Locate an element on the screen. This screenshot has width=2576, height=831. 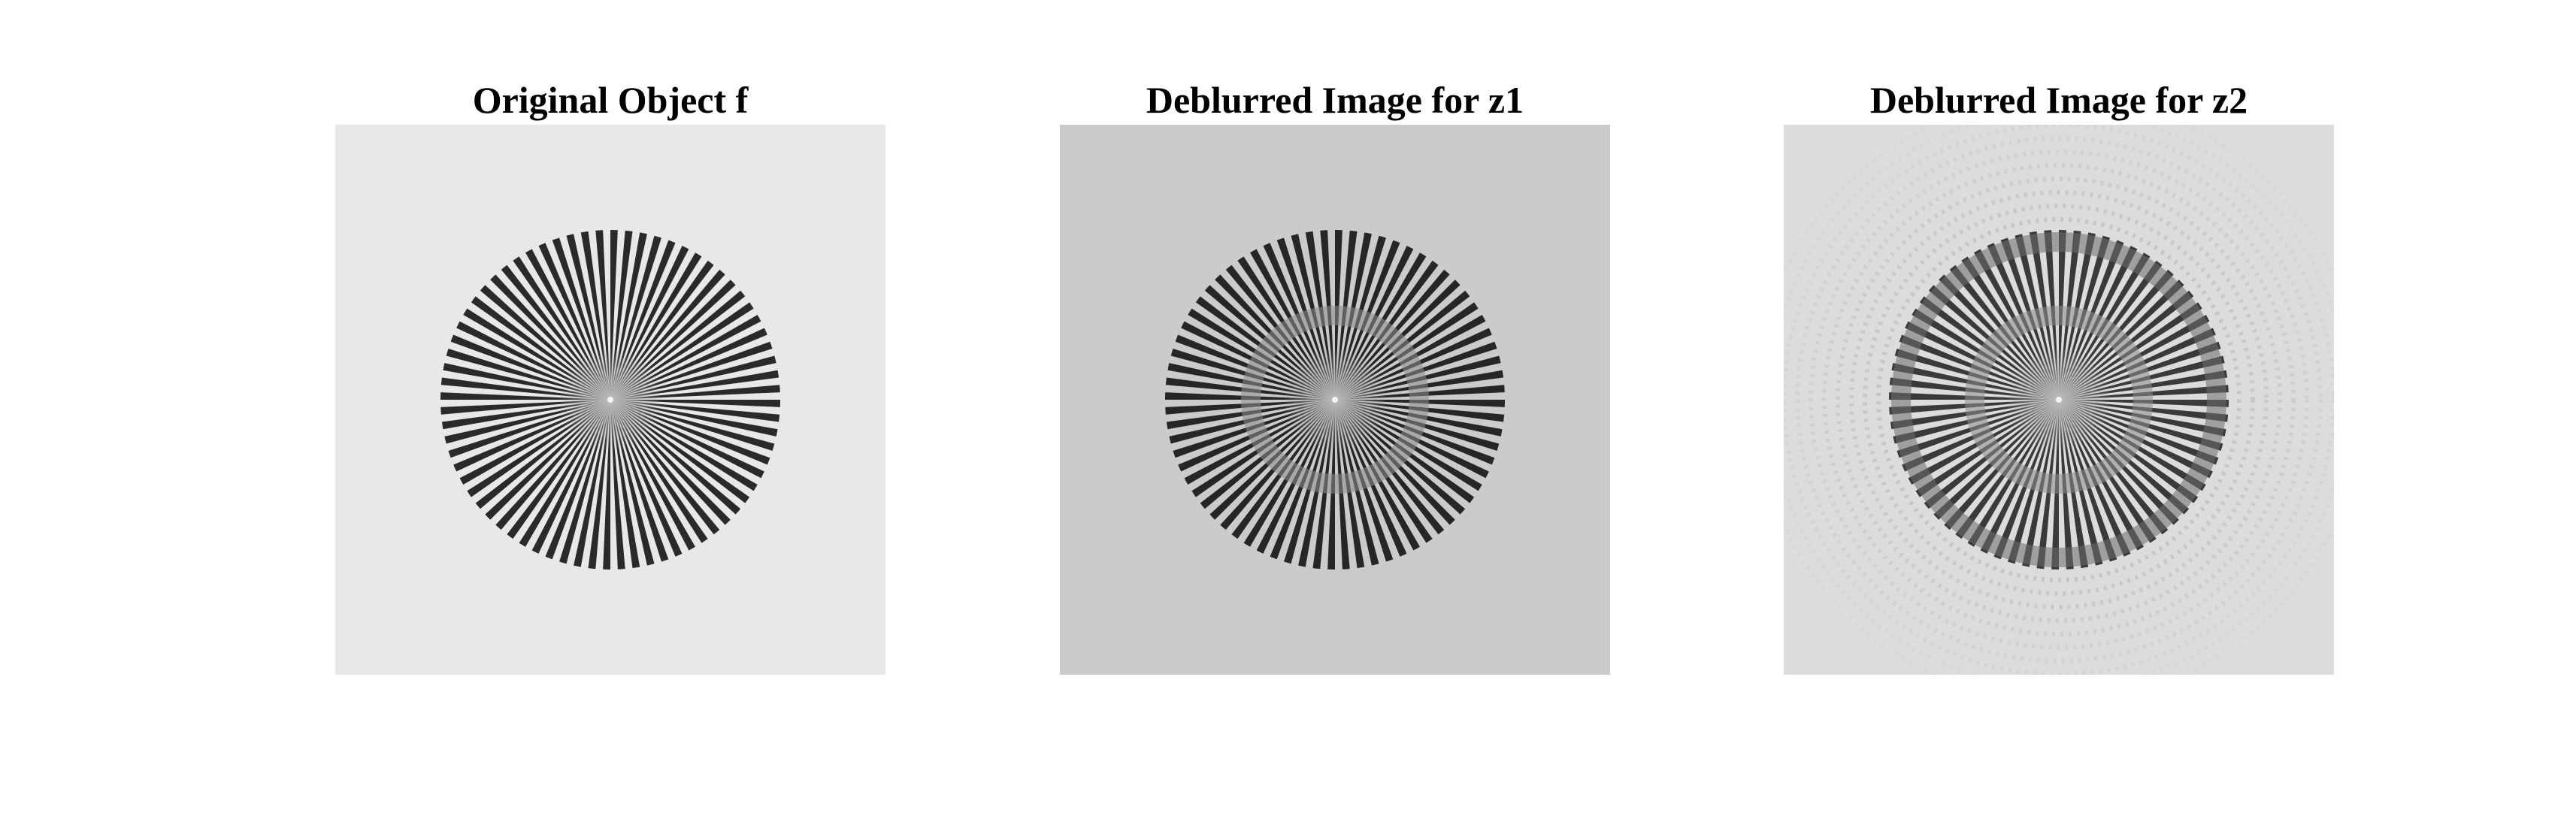
deblurred-z1-image is located at coordinates (1335, 400).